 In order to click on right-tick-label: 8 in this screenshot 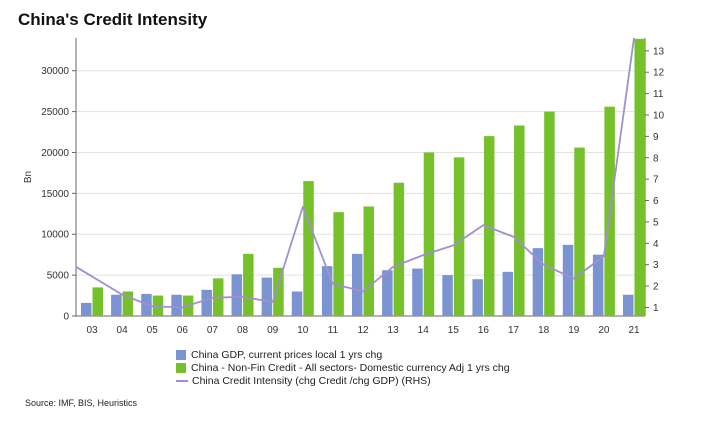, I will do `click(656, 158)`.